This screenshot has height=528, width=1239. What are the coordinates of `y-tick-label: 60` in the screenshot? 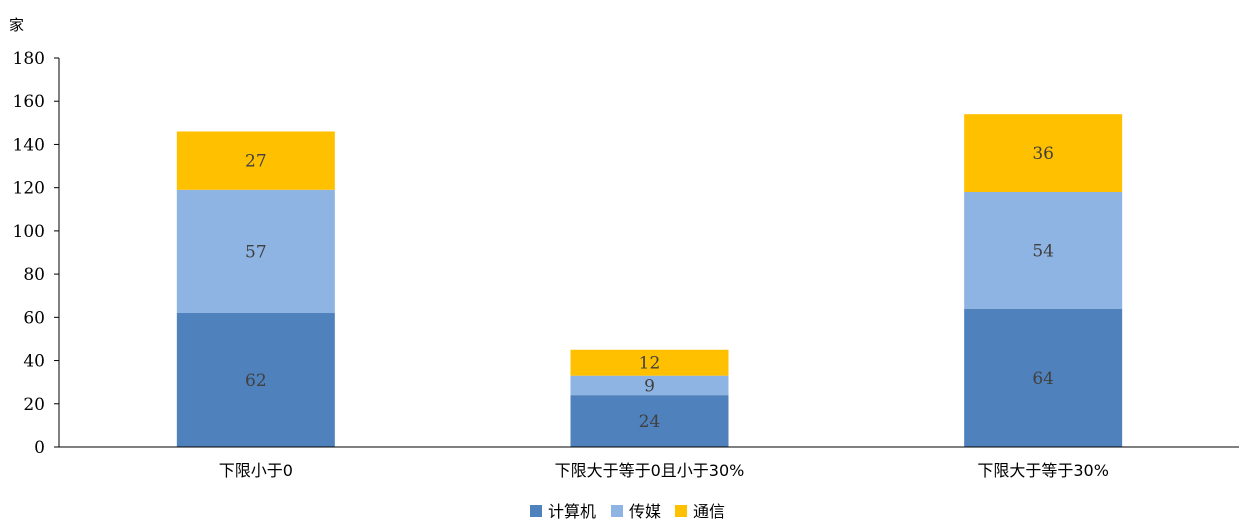 It's located at (34, 318).